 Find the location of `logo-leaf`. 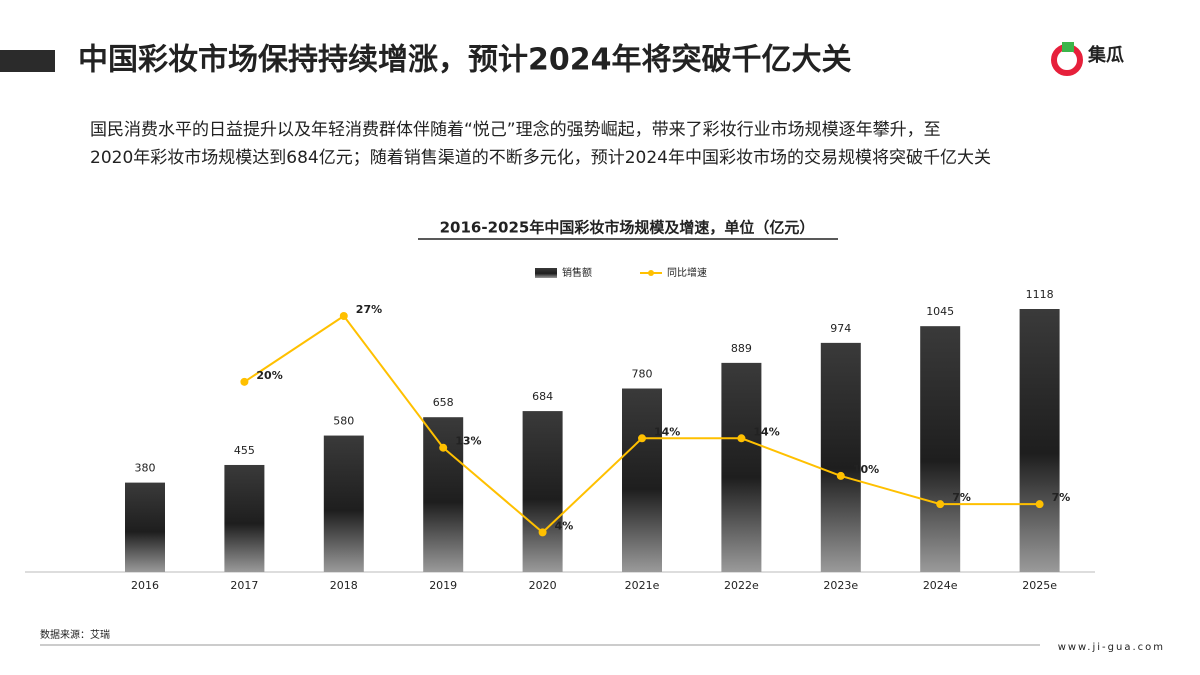

logo-leaf is located at coordinates (1068, 47).